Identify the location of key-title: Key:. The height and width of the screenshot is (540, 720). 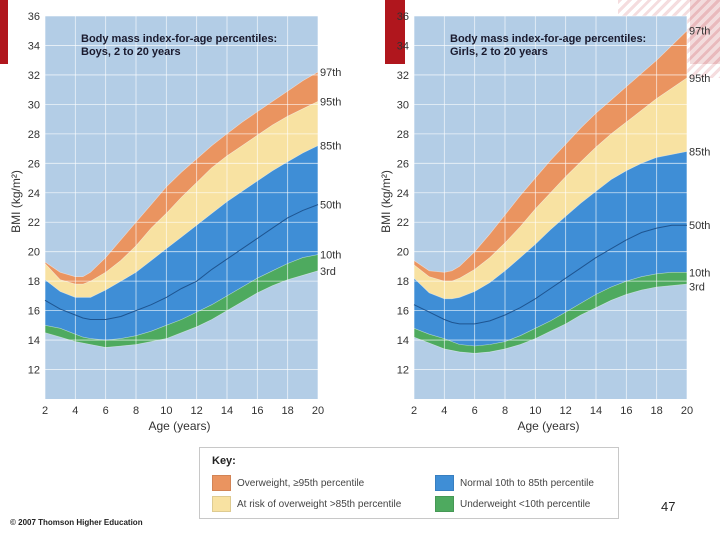
(224, 461).